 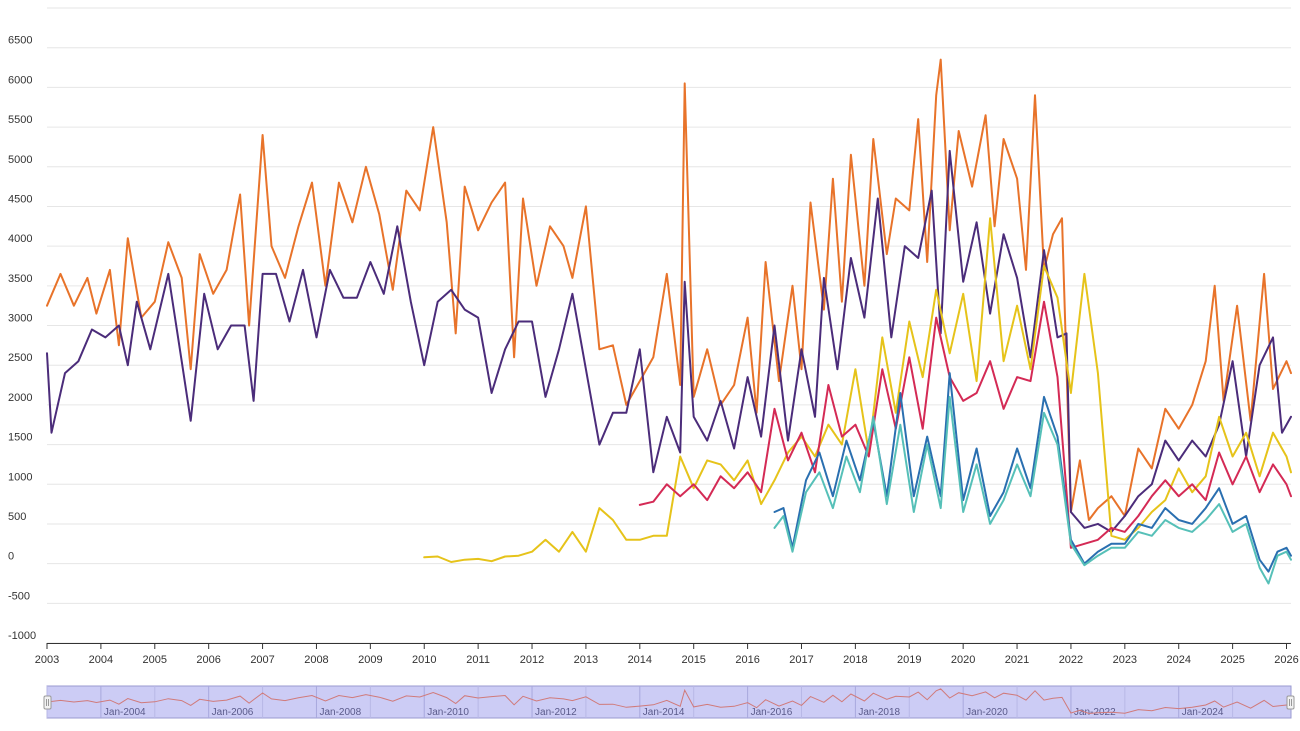 I want to click on x-tick-label: 2024, so click(x=1178, y=660).